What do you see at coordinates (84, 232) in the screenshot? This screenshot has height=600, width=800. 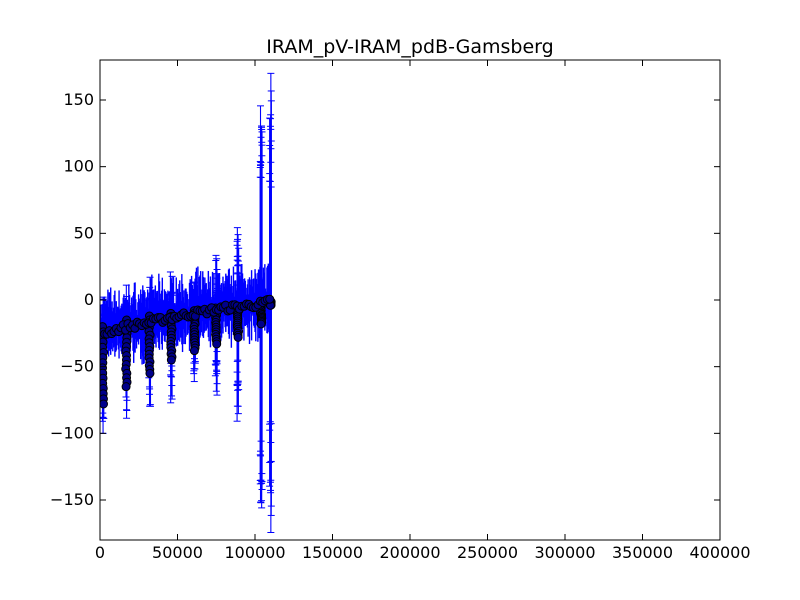 I see `y-tick-label: 50` at bounding box center [84, 232].